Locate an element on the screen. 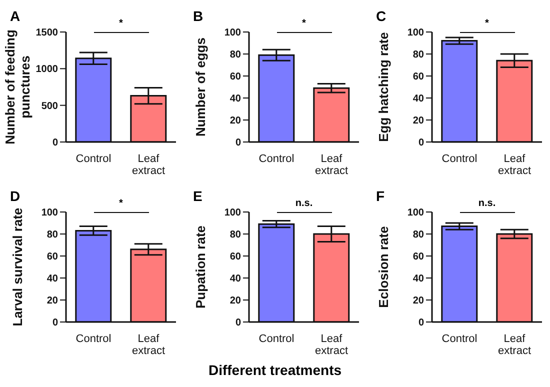 The width and height of the screenshot is (550, 387). chart-title: F is located at coordinates (380, 196).